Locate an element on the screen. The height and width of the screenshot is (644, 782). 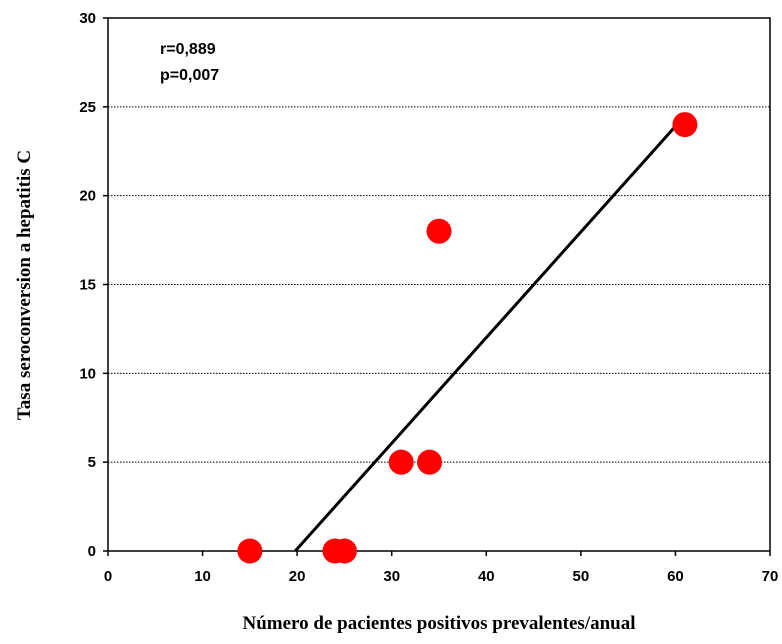
x-tick-label: 0 is located at coordinates (108, 576).